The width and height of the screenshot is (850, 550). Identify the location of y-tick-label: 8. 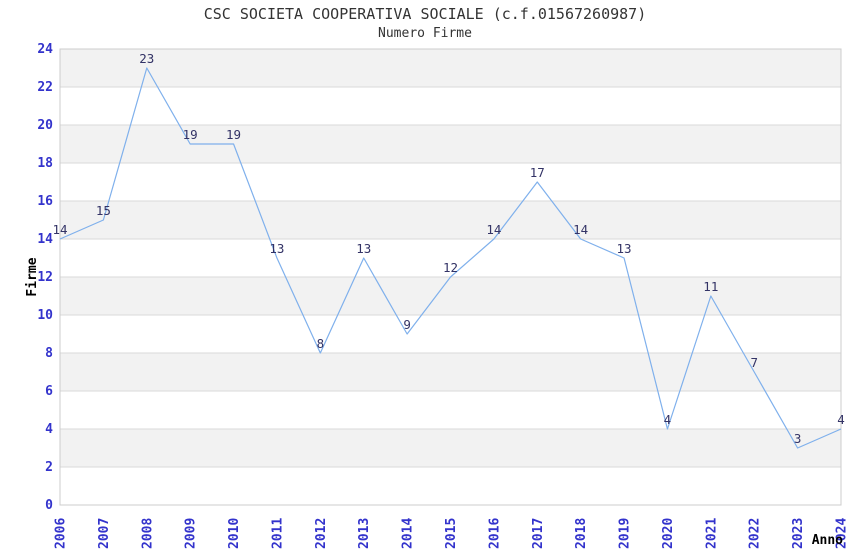
(49, 353).